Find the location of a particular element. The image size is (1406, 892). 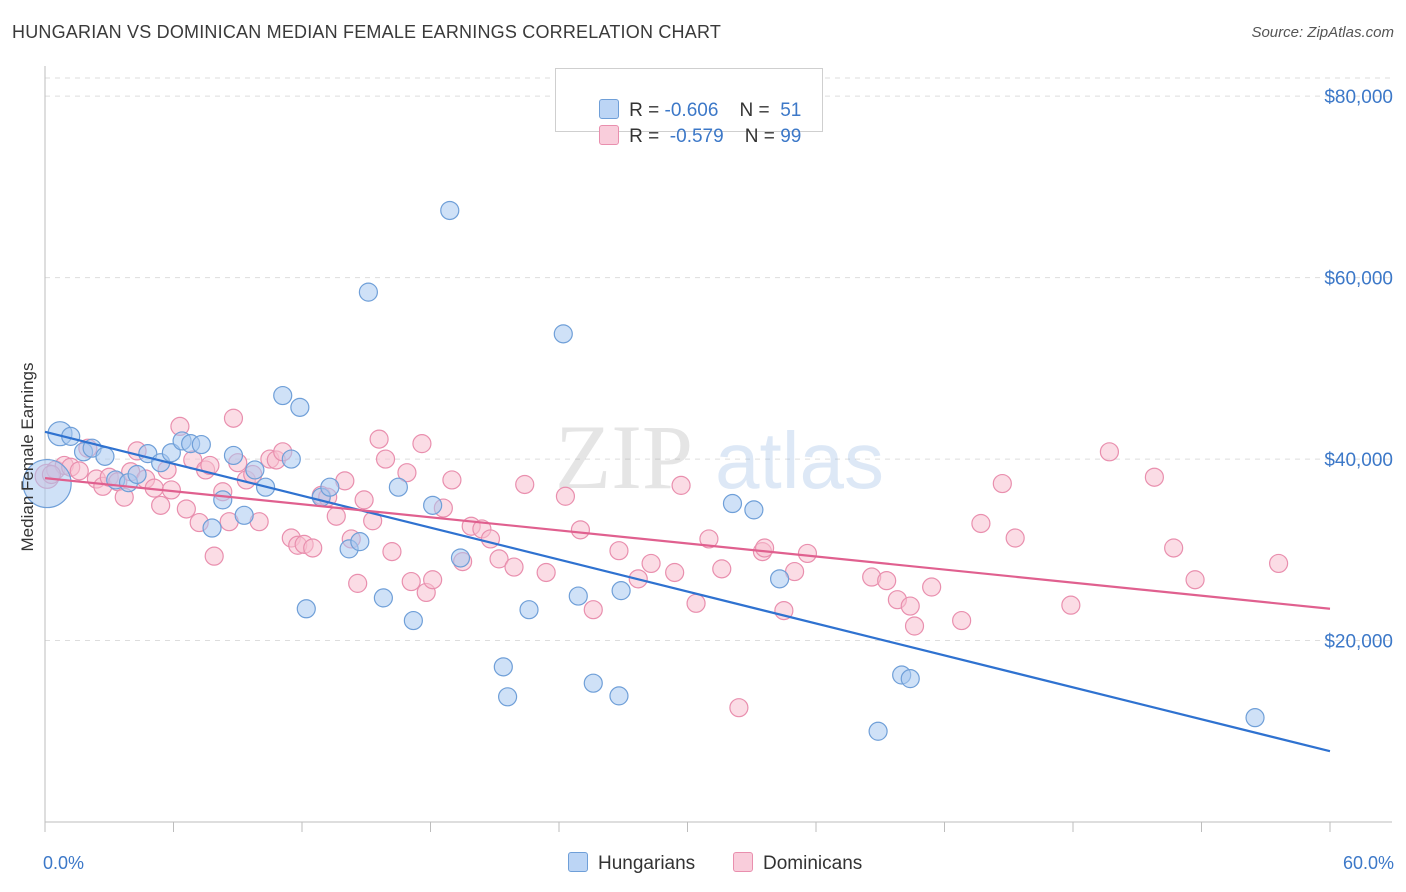

series-swatch-dominicans is located at coordinates (743, 862).